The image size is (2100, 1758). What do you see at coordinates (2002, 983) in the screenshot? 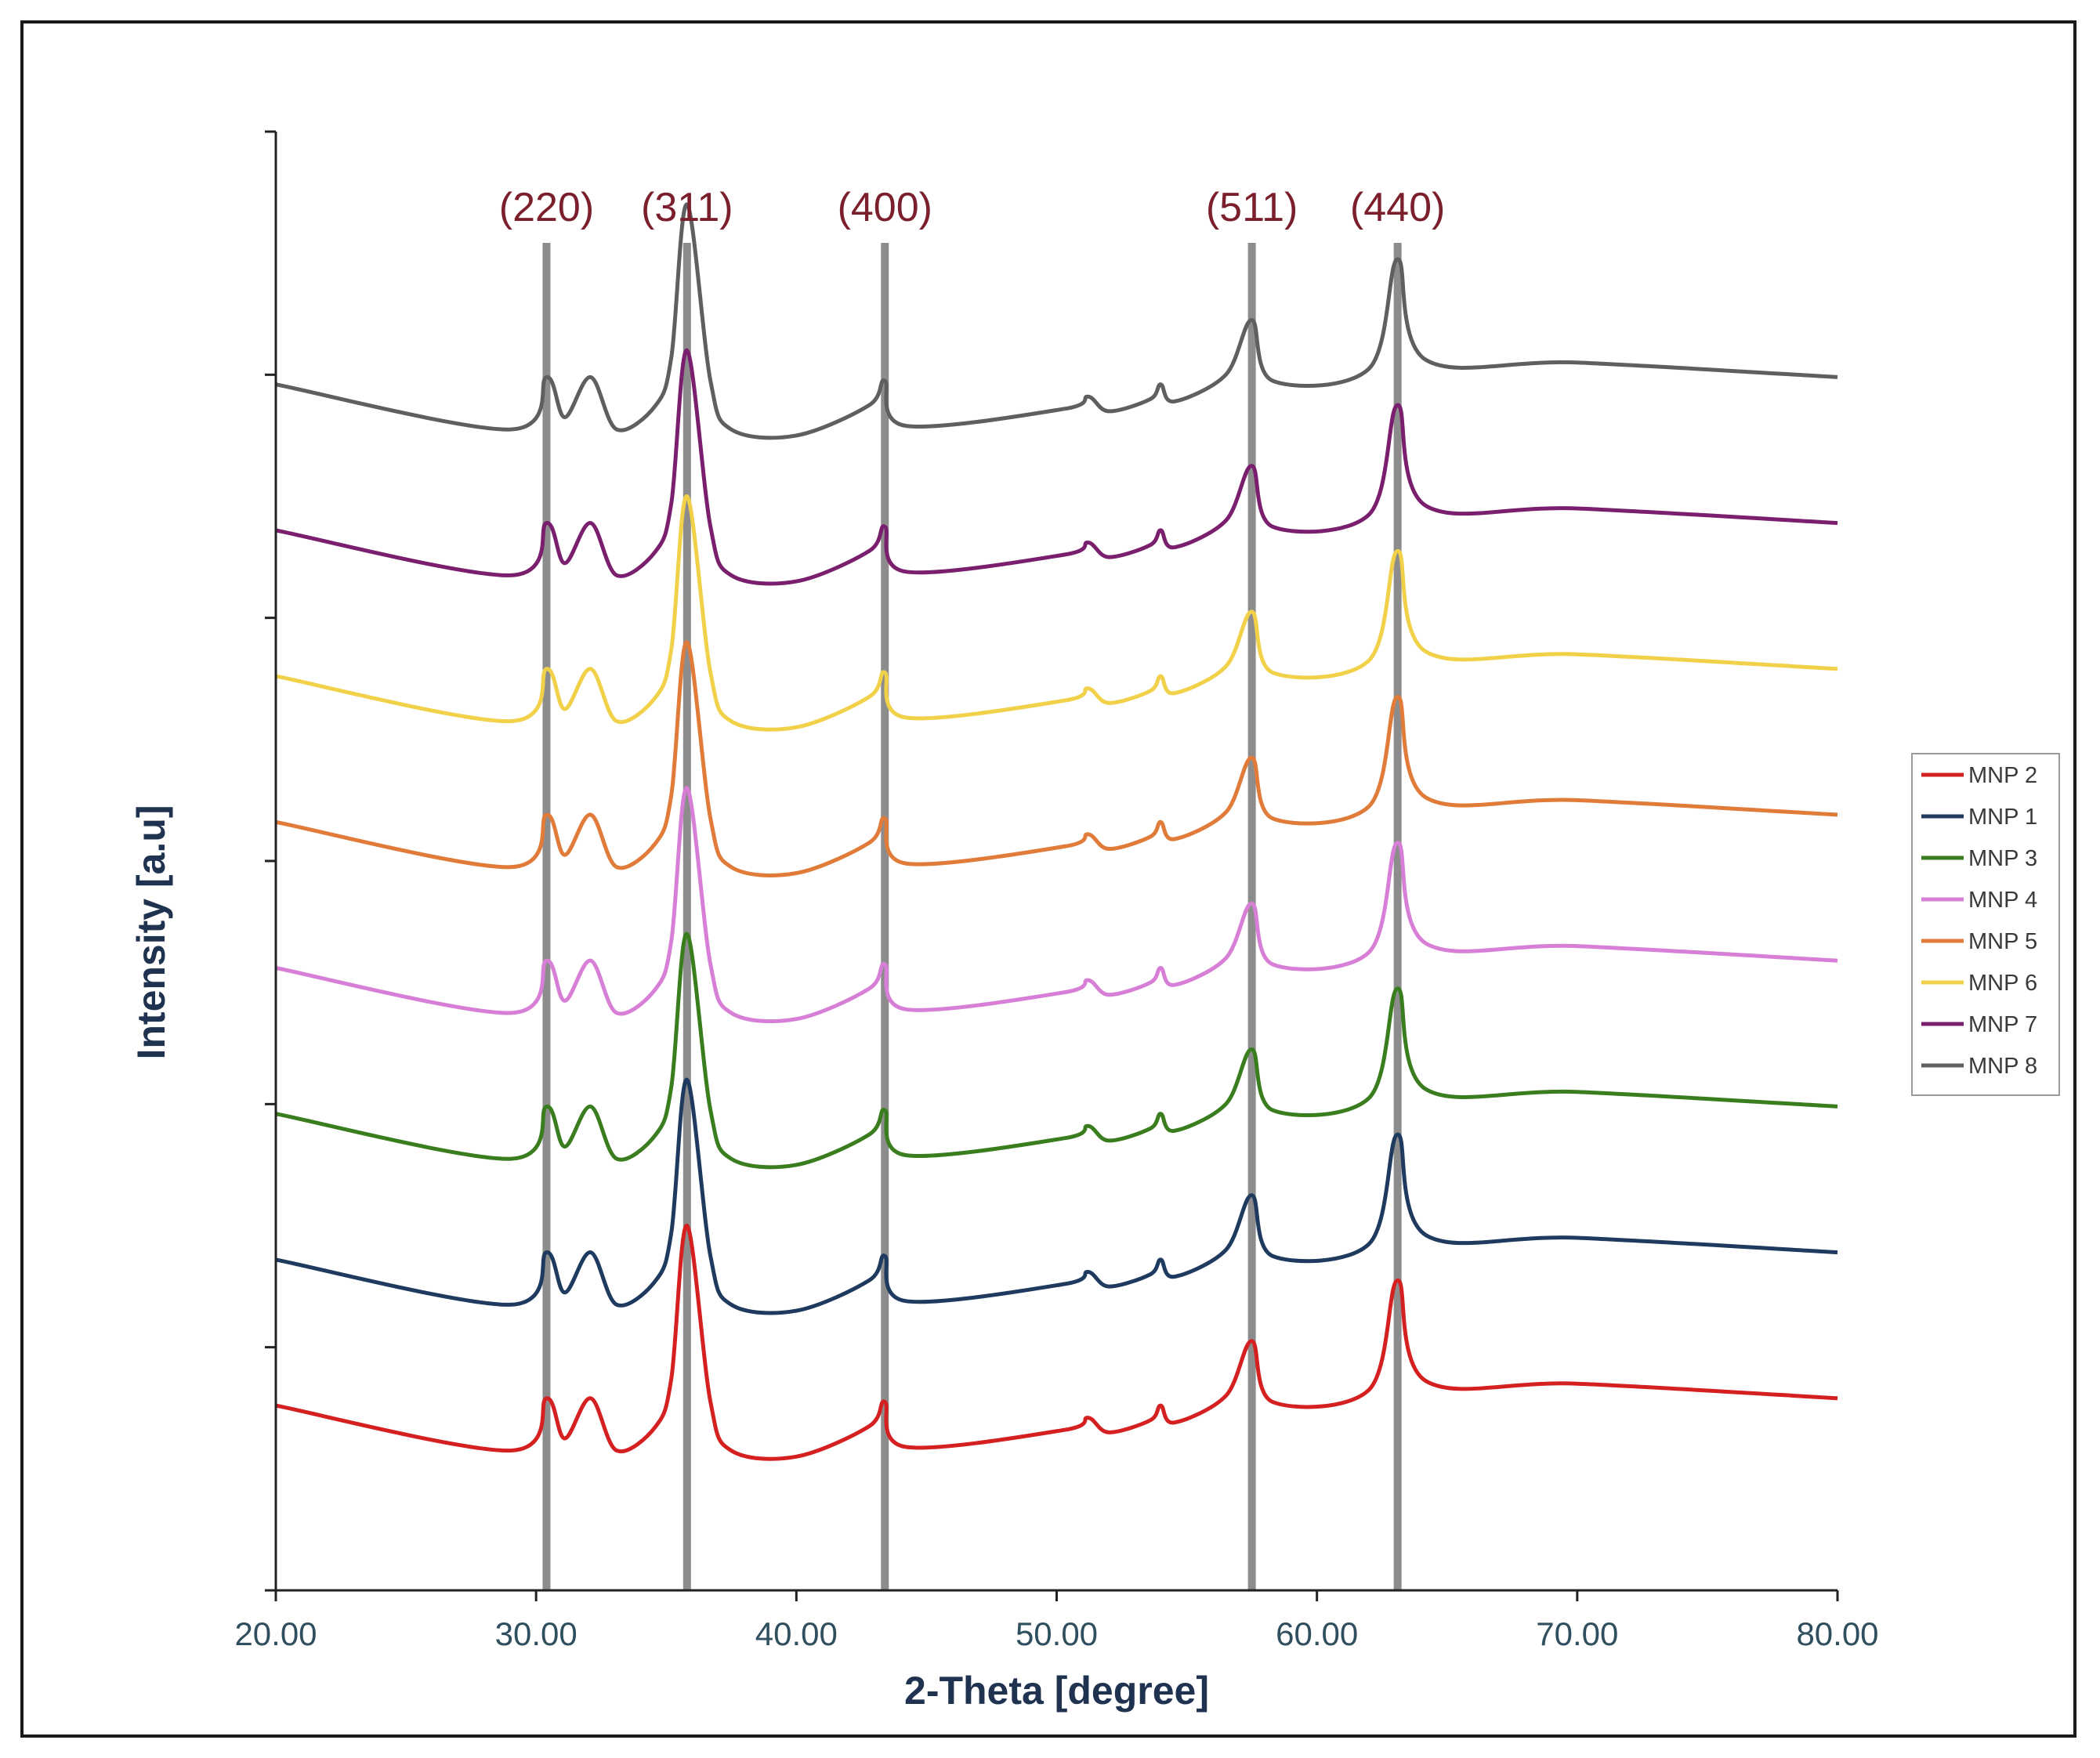
I see `legend-label: MNP 6` at bounding box center [2002, 983].